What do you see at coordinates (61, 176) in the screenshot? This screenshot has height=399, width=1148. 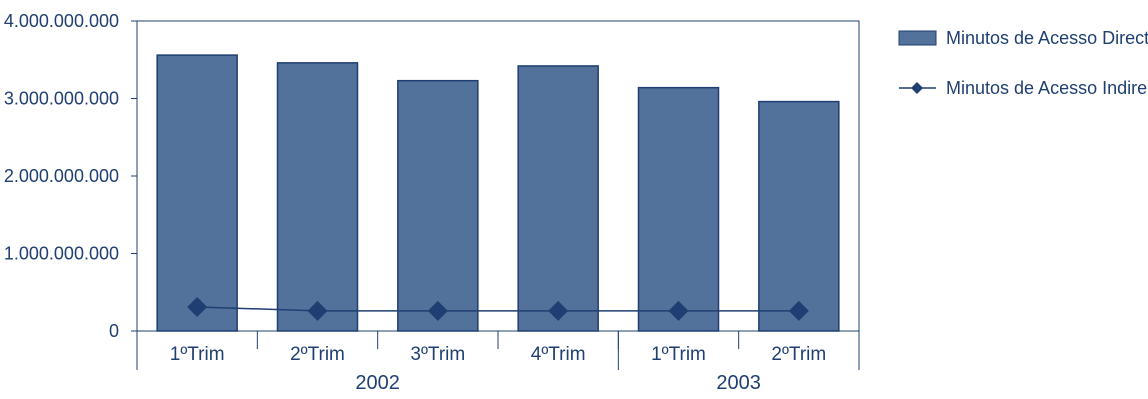 I see `y-tick-label: 2.000.000.000` at bounding box center [61, 176].